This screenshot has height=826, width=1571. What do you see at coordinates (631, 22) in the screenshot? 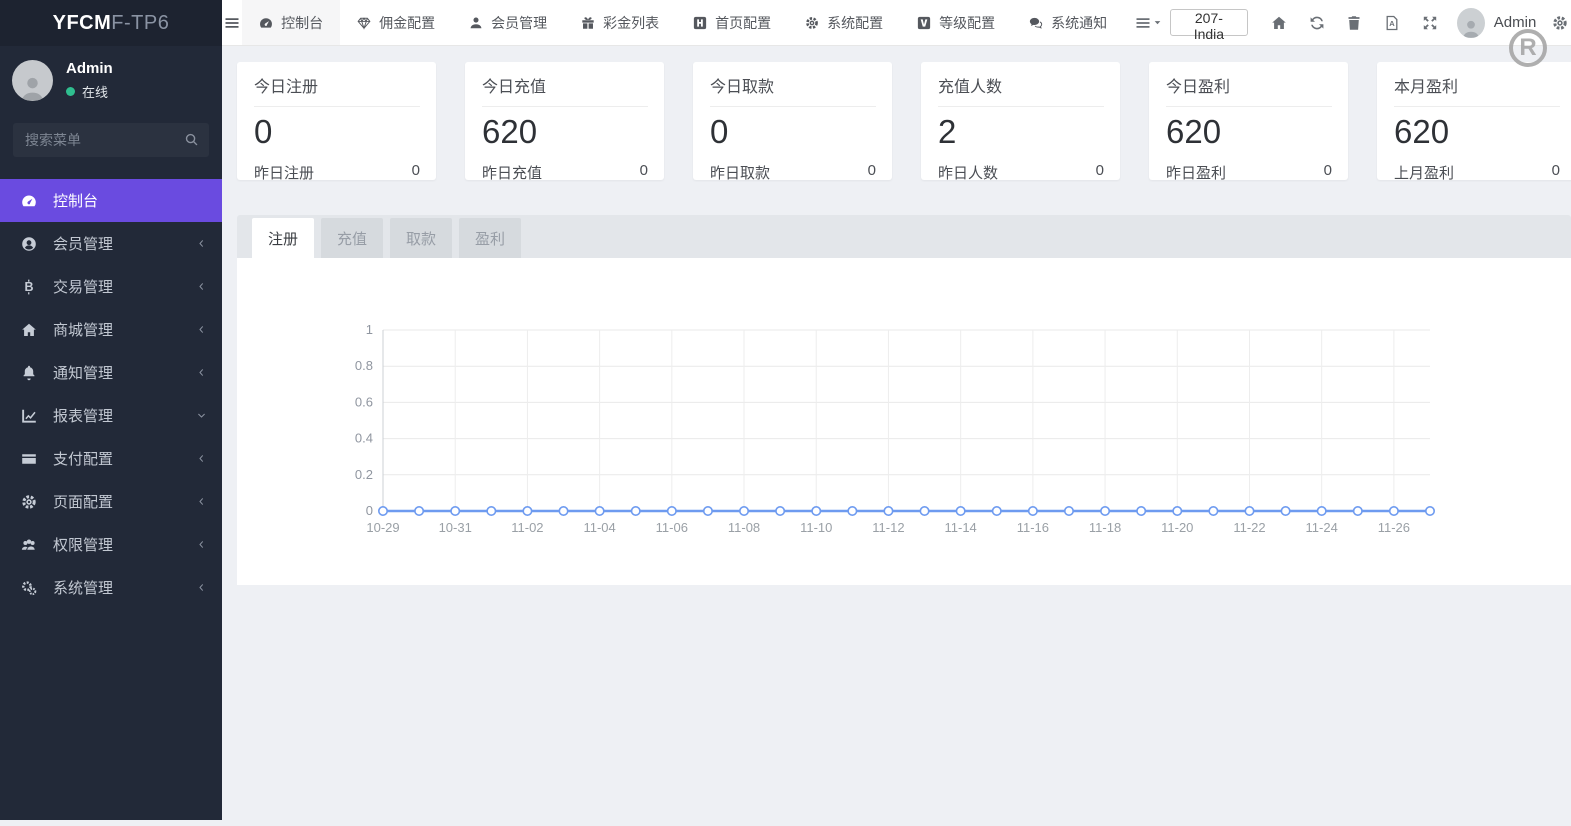
I see `topbar-item-label: 彩金列表` at bounding box center [631, 22].